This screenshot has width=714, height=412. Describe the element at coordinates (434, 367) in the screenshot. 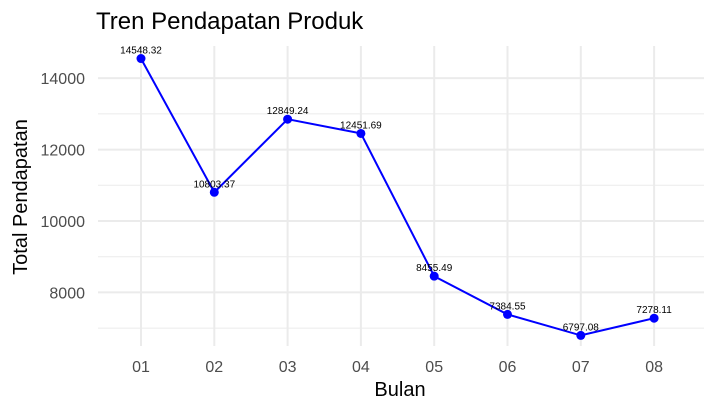

I see `x-tick-label-05: 05` at that location.